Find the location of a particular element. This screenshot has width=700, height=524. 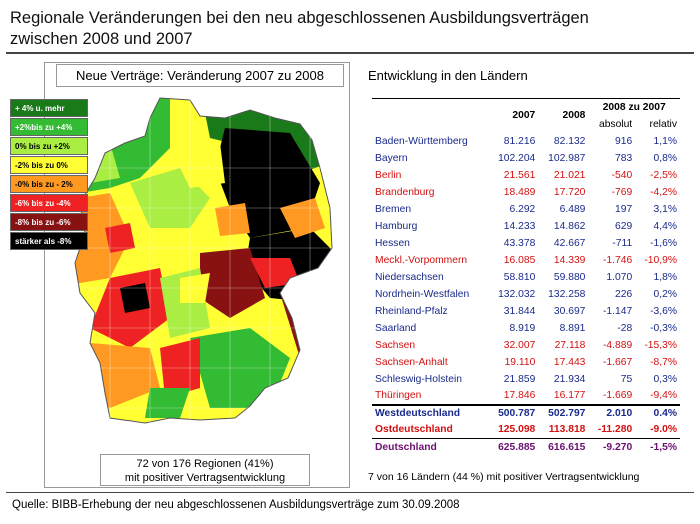

land-name: Bremen is located at coordinates (393, 209).